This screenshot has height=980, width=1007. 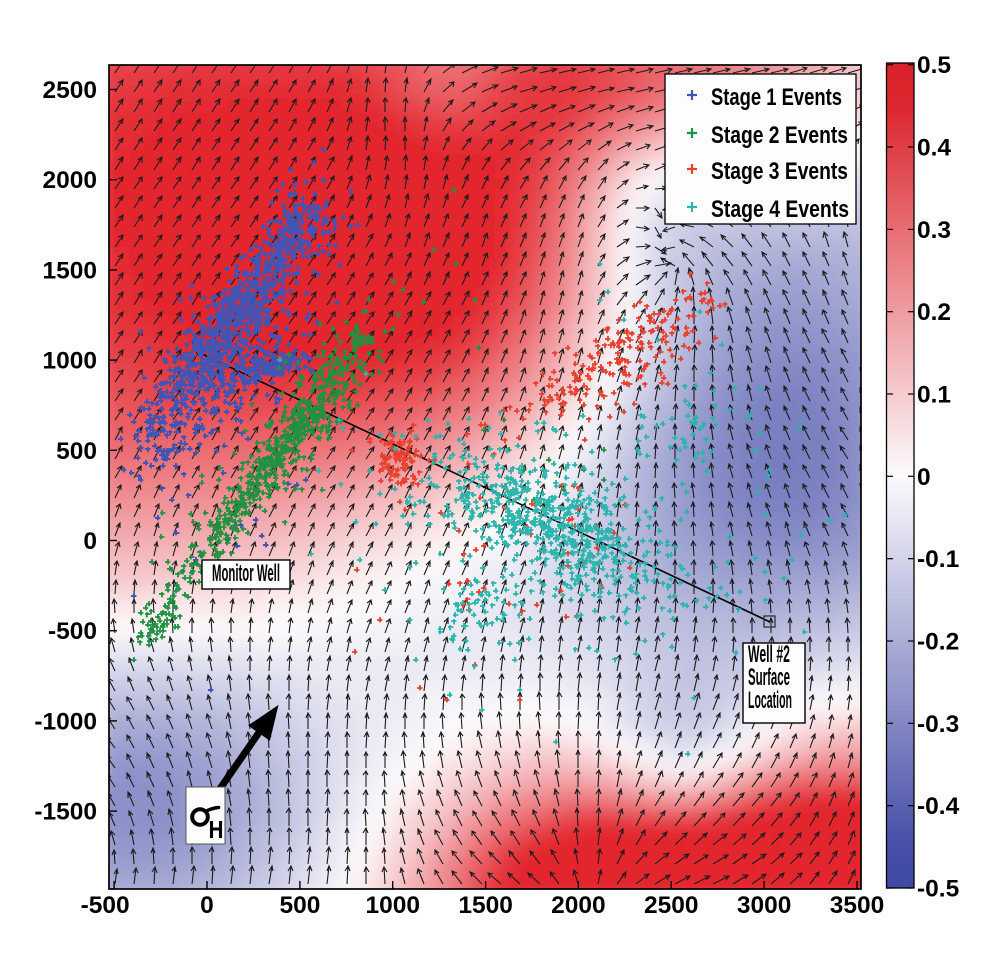 I want to click on svg-text: Monitor Well, so click(x=246, y=573).